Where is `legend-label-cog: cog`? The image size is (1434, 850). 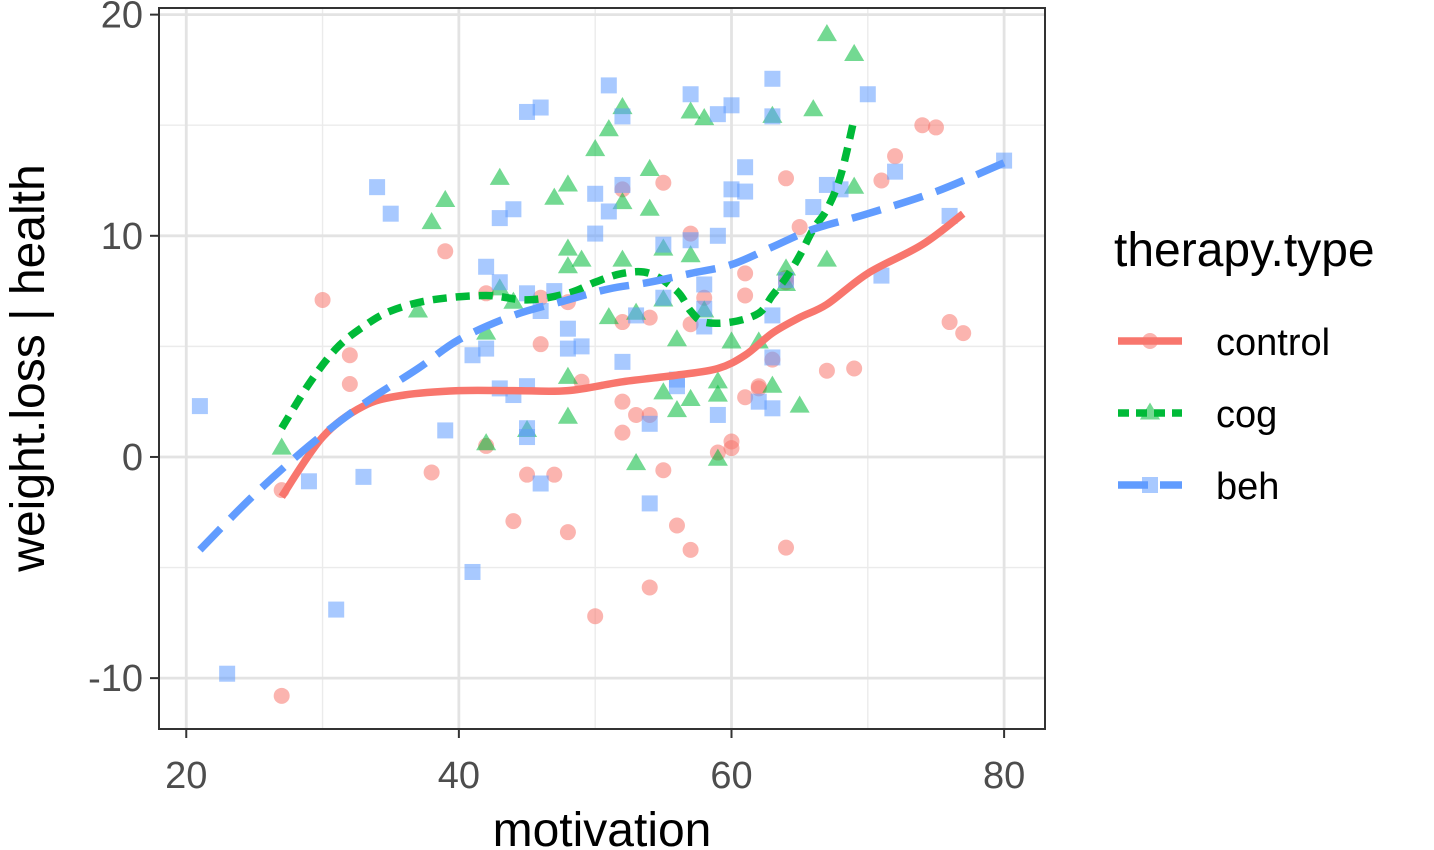
legend-label-cog: cog is located at coordinates (1246, 415).